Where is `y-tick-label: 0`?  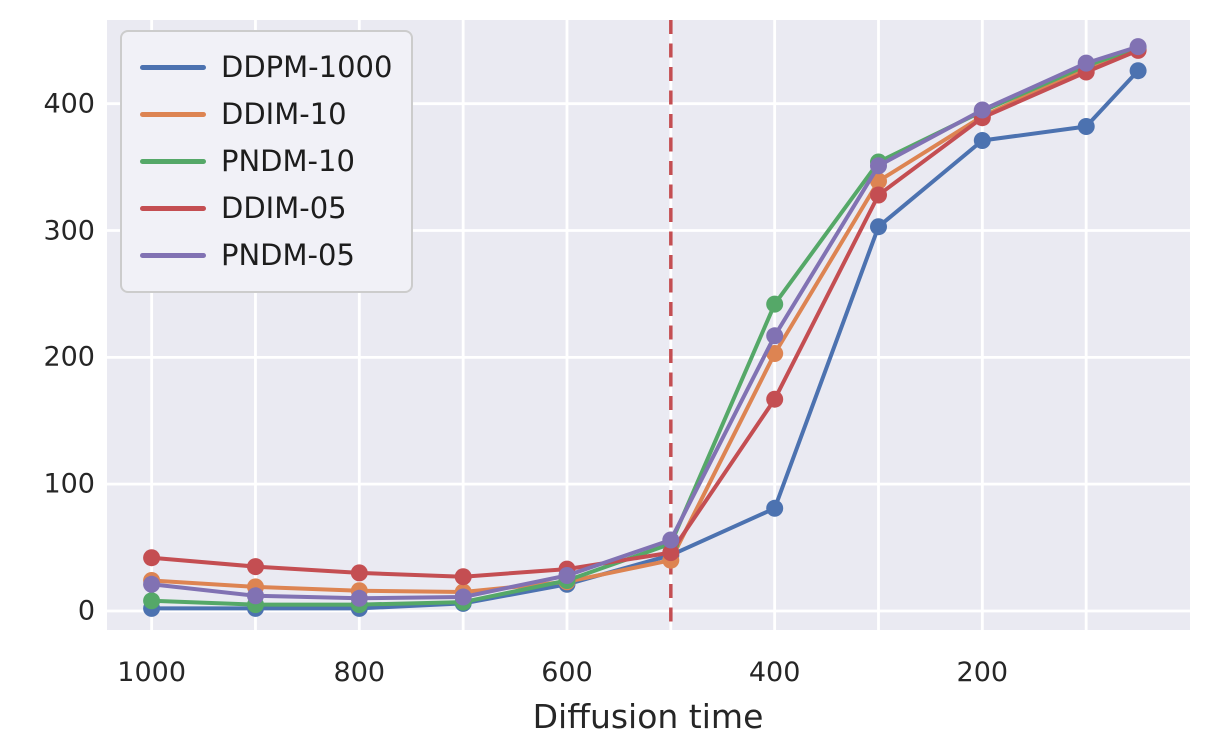
y-tick-label: 0 is located at coordinates (86, 611).